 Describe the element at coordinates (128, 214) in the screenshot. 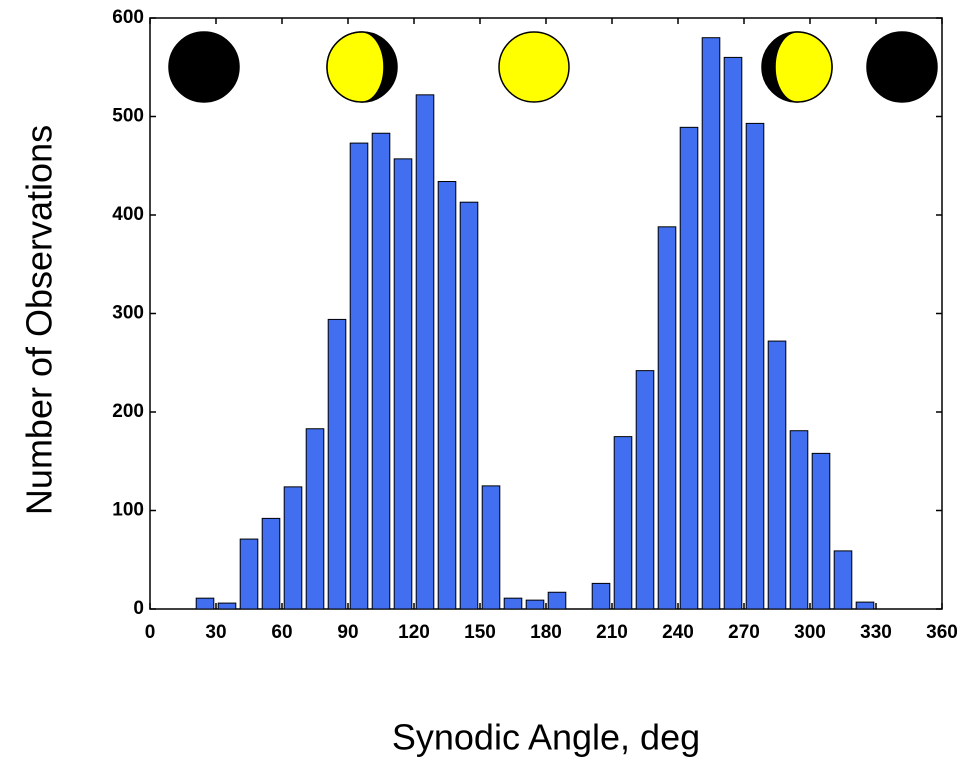

I see `y-tick-label: 400` at that location.